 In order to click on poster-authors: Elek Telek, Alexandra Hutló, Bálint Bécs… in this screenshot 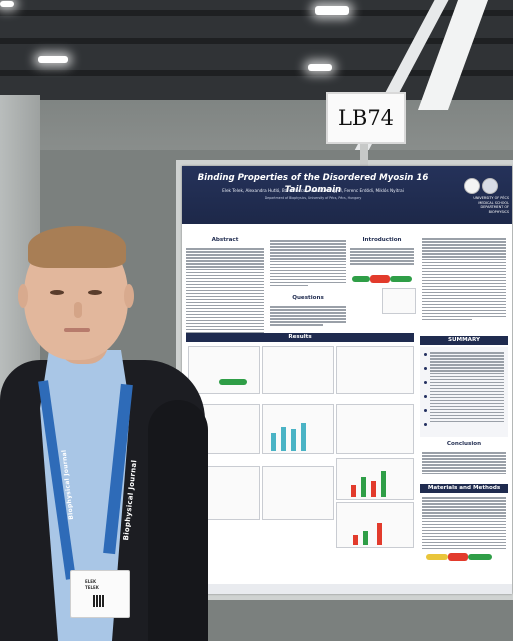, I will do `click(313, 190)`.